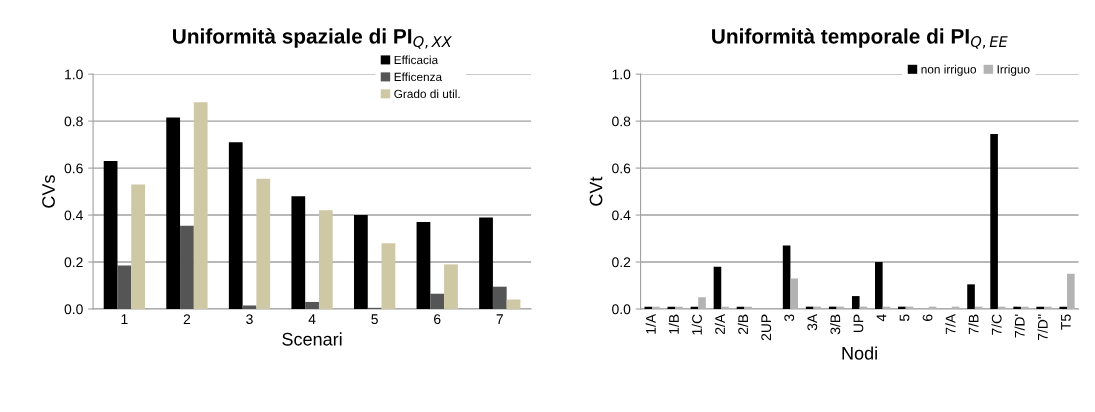 The width and height of the screenshot is (1095, 412). I want to click on x-tick-label: 2, so click(187, 319).